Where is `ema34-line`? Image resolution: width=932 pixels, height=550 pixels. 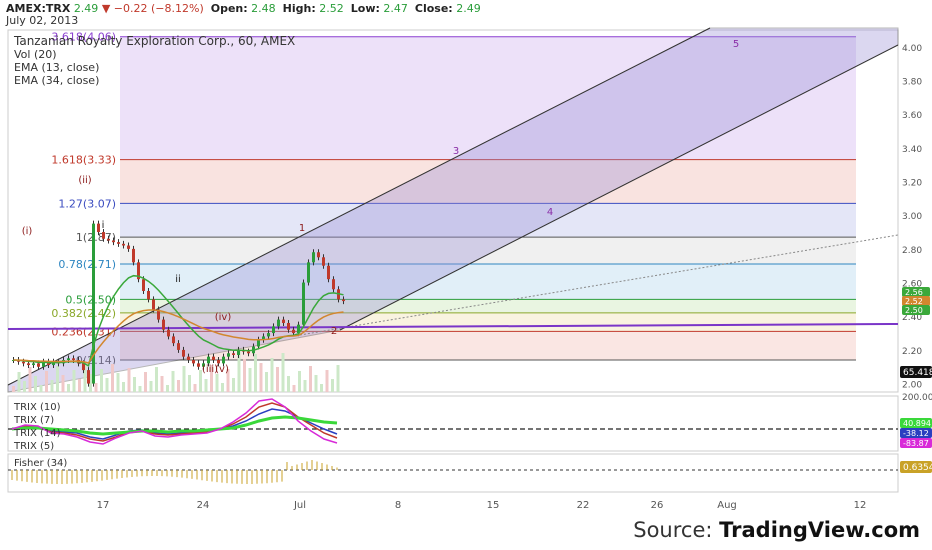 ema34-line is located at coordinates (178, 336).